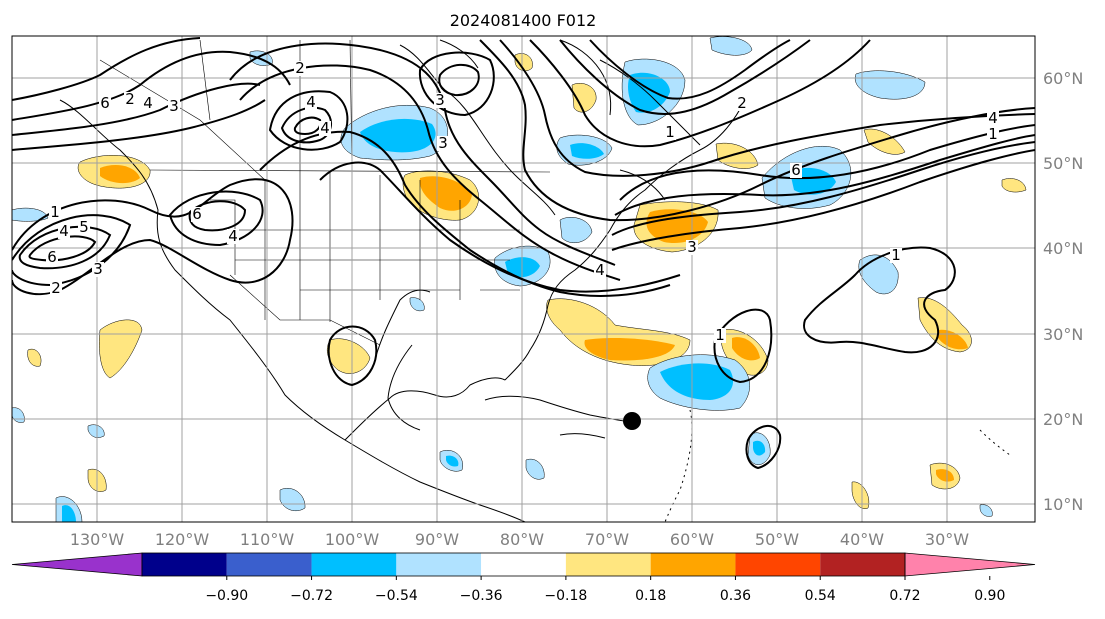  I want to click on colorbar-label: 0.18, so click(650, 596).